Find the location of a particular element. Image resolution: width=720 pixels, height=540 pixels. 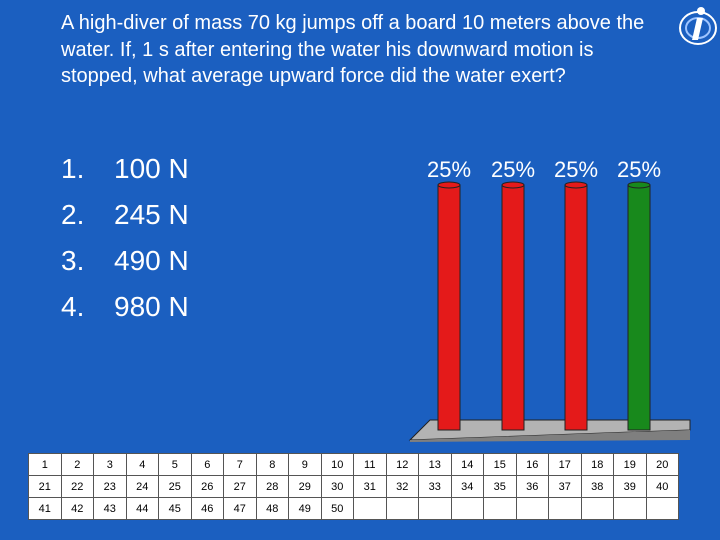

keypad-cell: 19 is located at coordinates (630, 464).